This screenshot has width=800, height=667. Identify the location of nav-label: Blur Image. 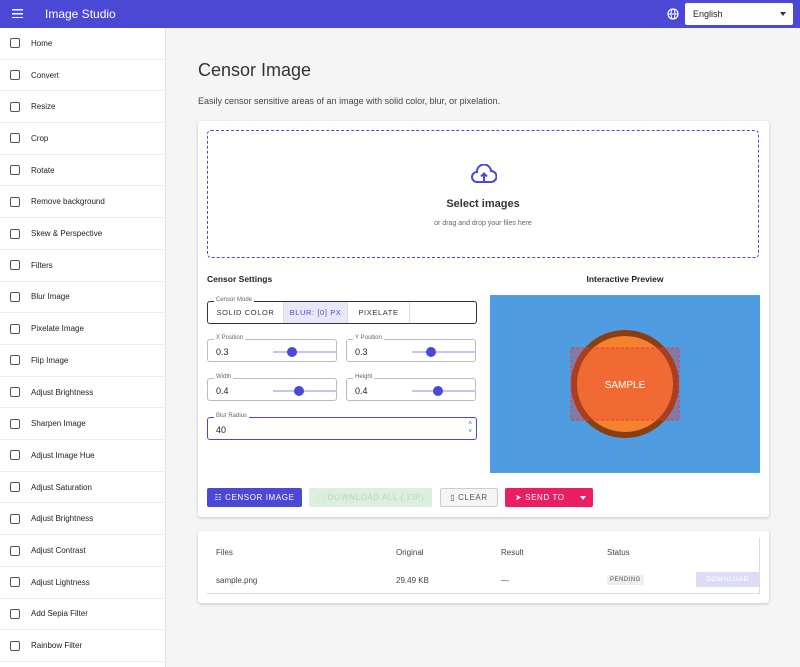
(50, 297).